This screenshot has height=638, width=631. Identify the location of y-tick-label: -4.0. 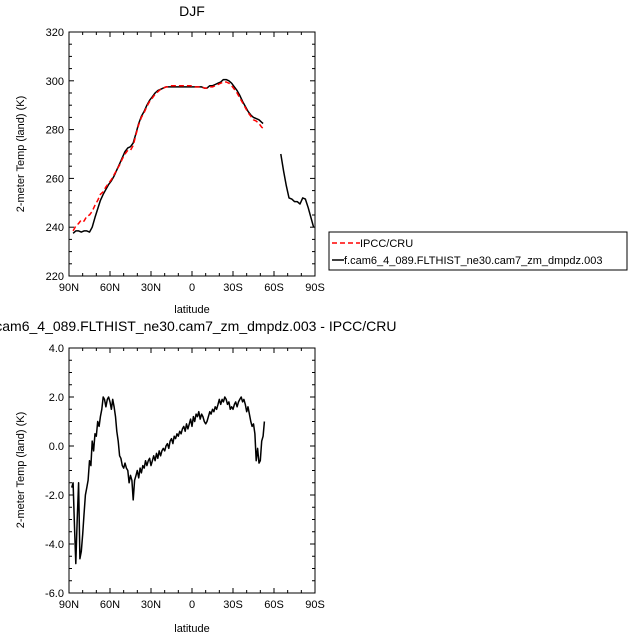
(54, 545).